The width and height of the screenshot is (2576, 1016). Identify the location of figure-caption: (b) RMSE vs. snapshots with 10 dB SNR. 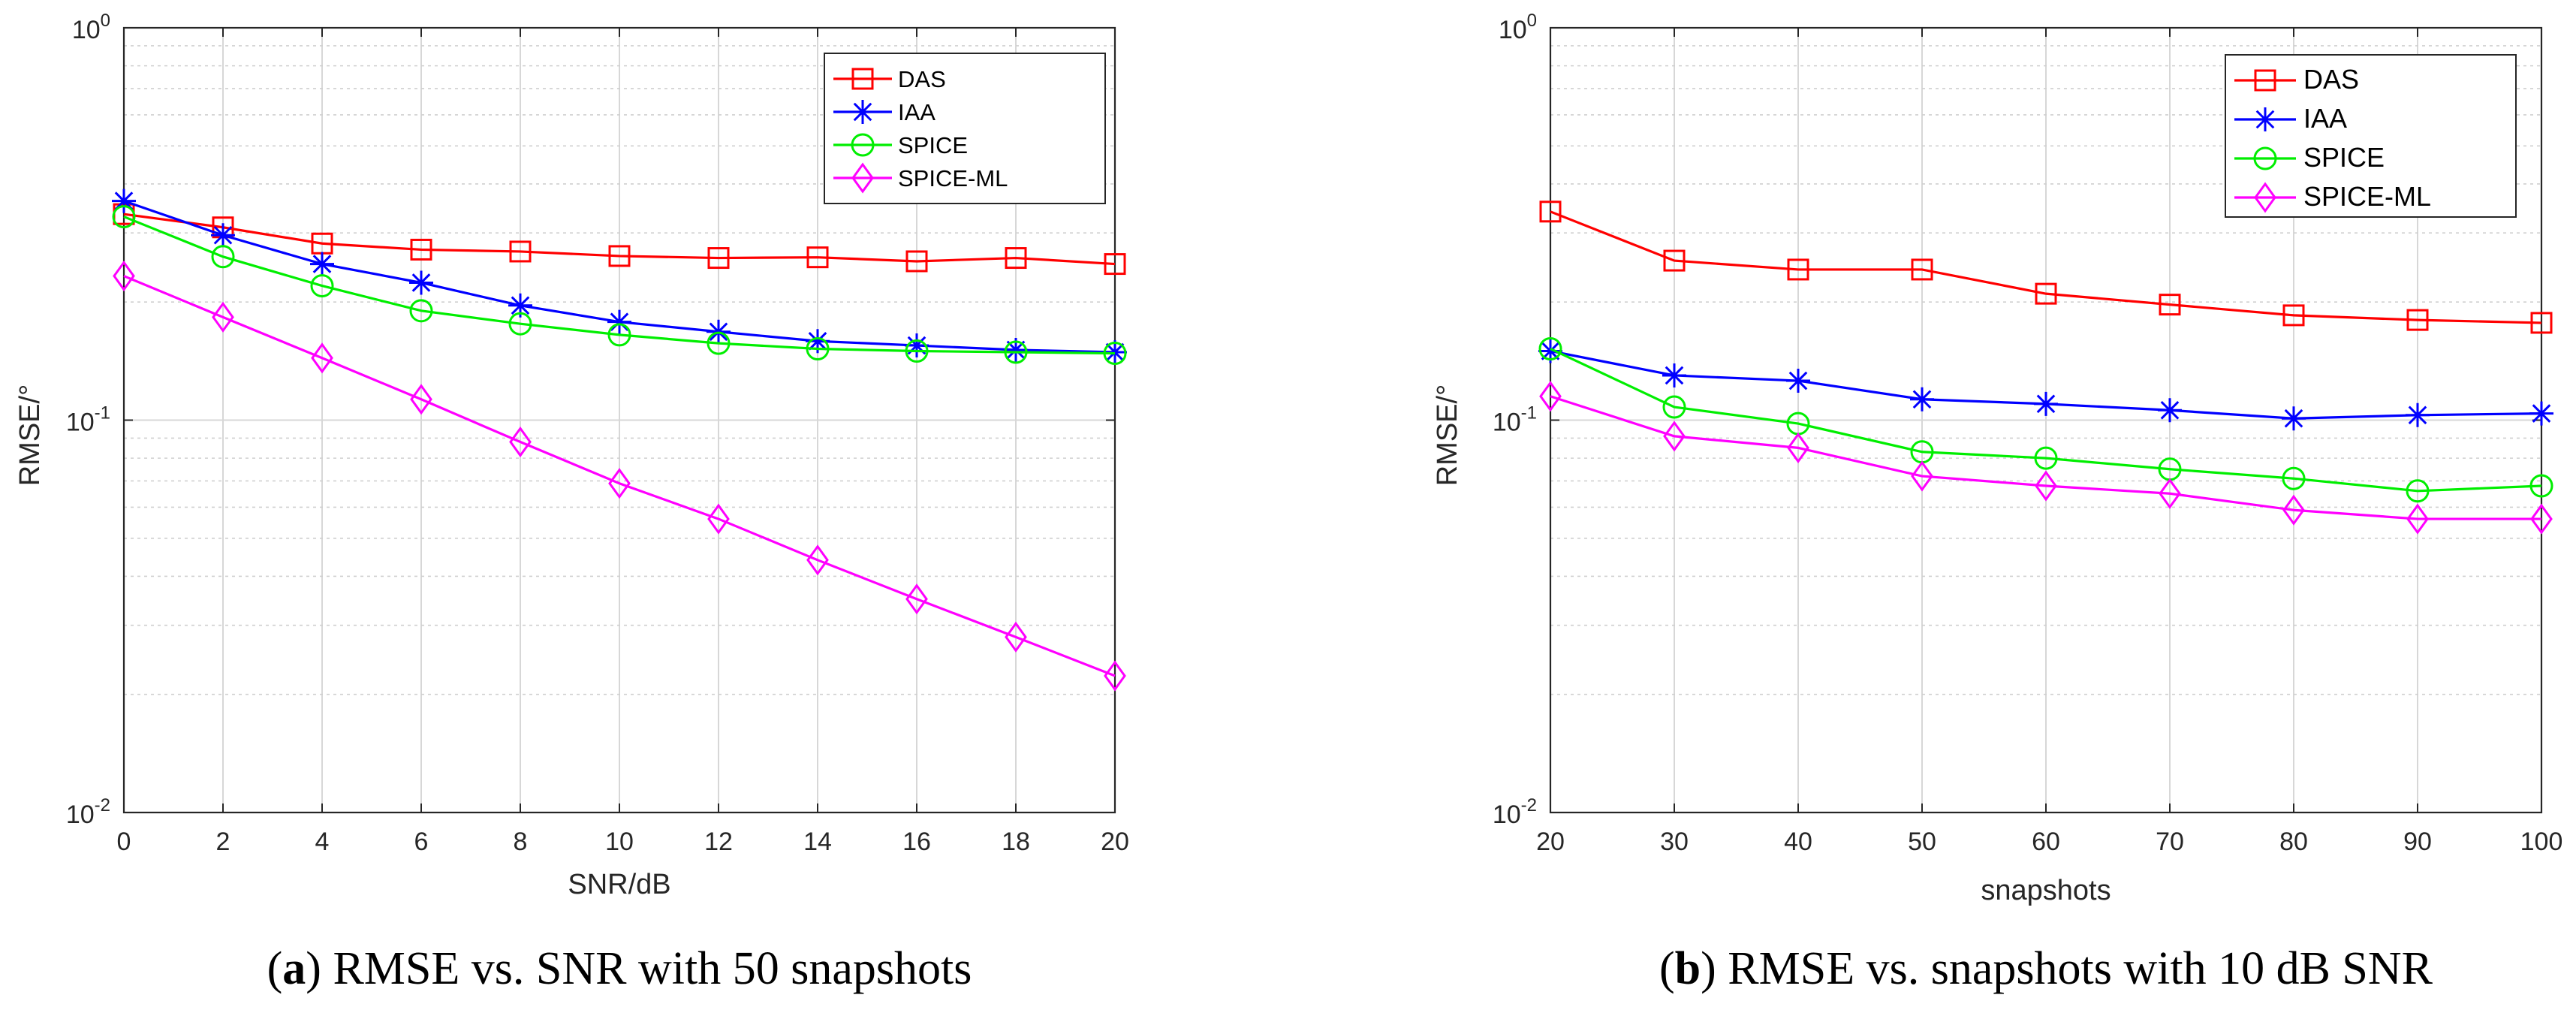
(2046, 969).